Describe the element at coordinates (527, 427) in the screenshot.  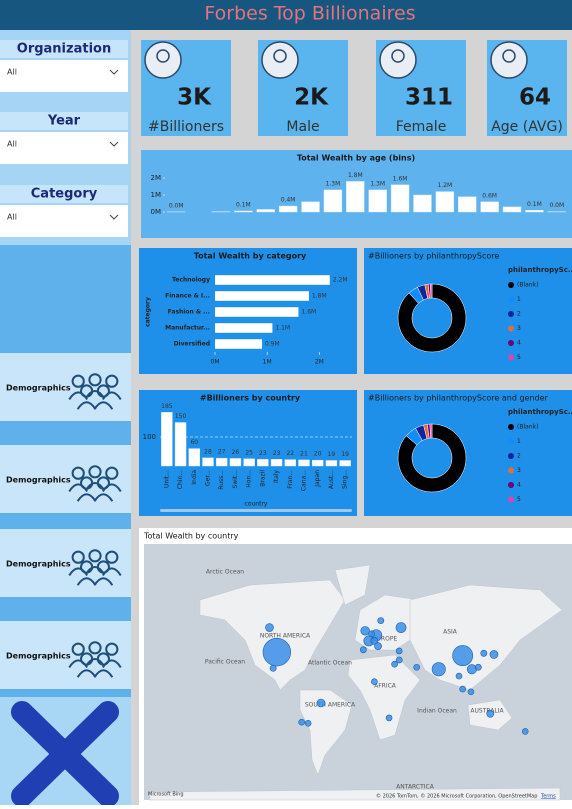
I see `legend-label: (Blank)` at that location.